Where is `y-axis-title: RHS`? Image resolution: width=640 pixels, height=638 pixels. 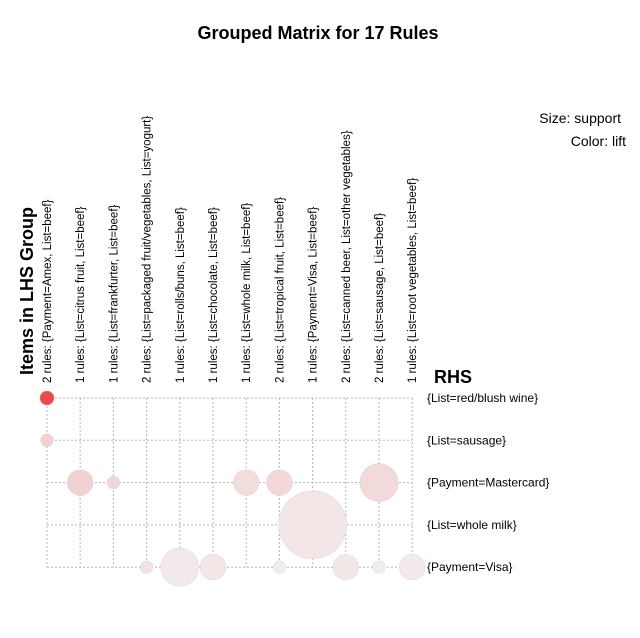
y-axis-title: RHS is located at coordinates (453, 377).